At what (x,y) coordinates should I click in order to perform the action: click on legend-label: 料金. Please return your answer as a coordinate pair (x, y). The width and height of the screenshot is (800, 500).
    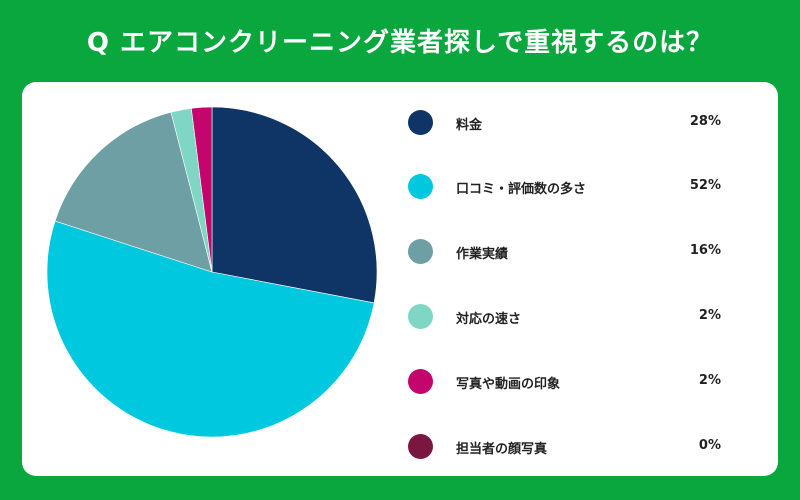
    Looking at the image, I should click on (469, 125).